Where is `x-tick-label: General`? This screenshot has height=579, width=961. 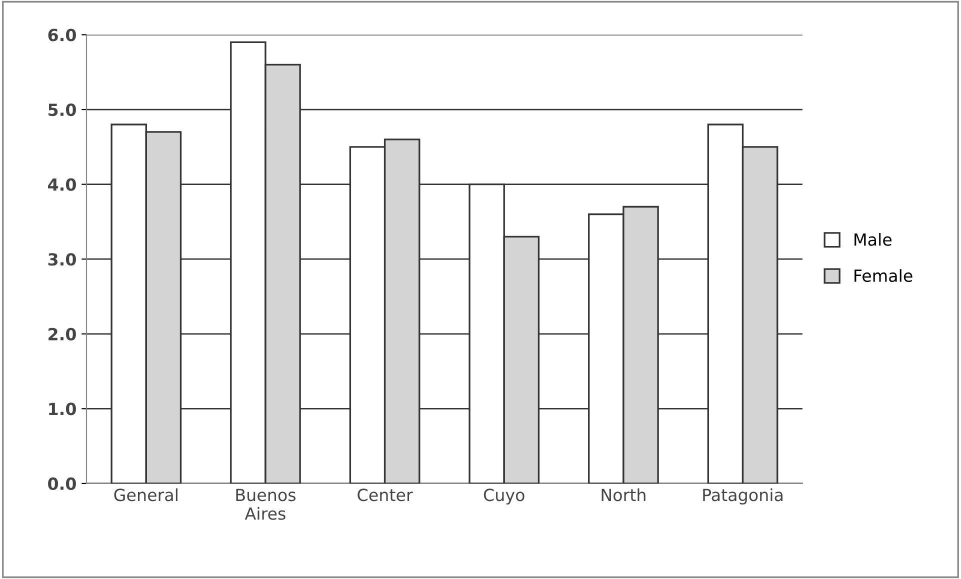
x-tick-label: General is located at coordinates (146, 495).